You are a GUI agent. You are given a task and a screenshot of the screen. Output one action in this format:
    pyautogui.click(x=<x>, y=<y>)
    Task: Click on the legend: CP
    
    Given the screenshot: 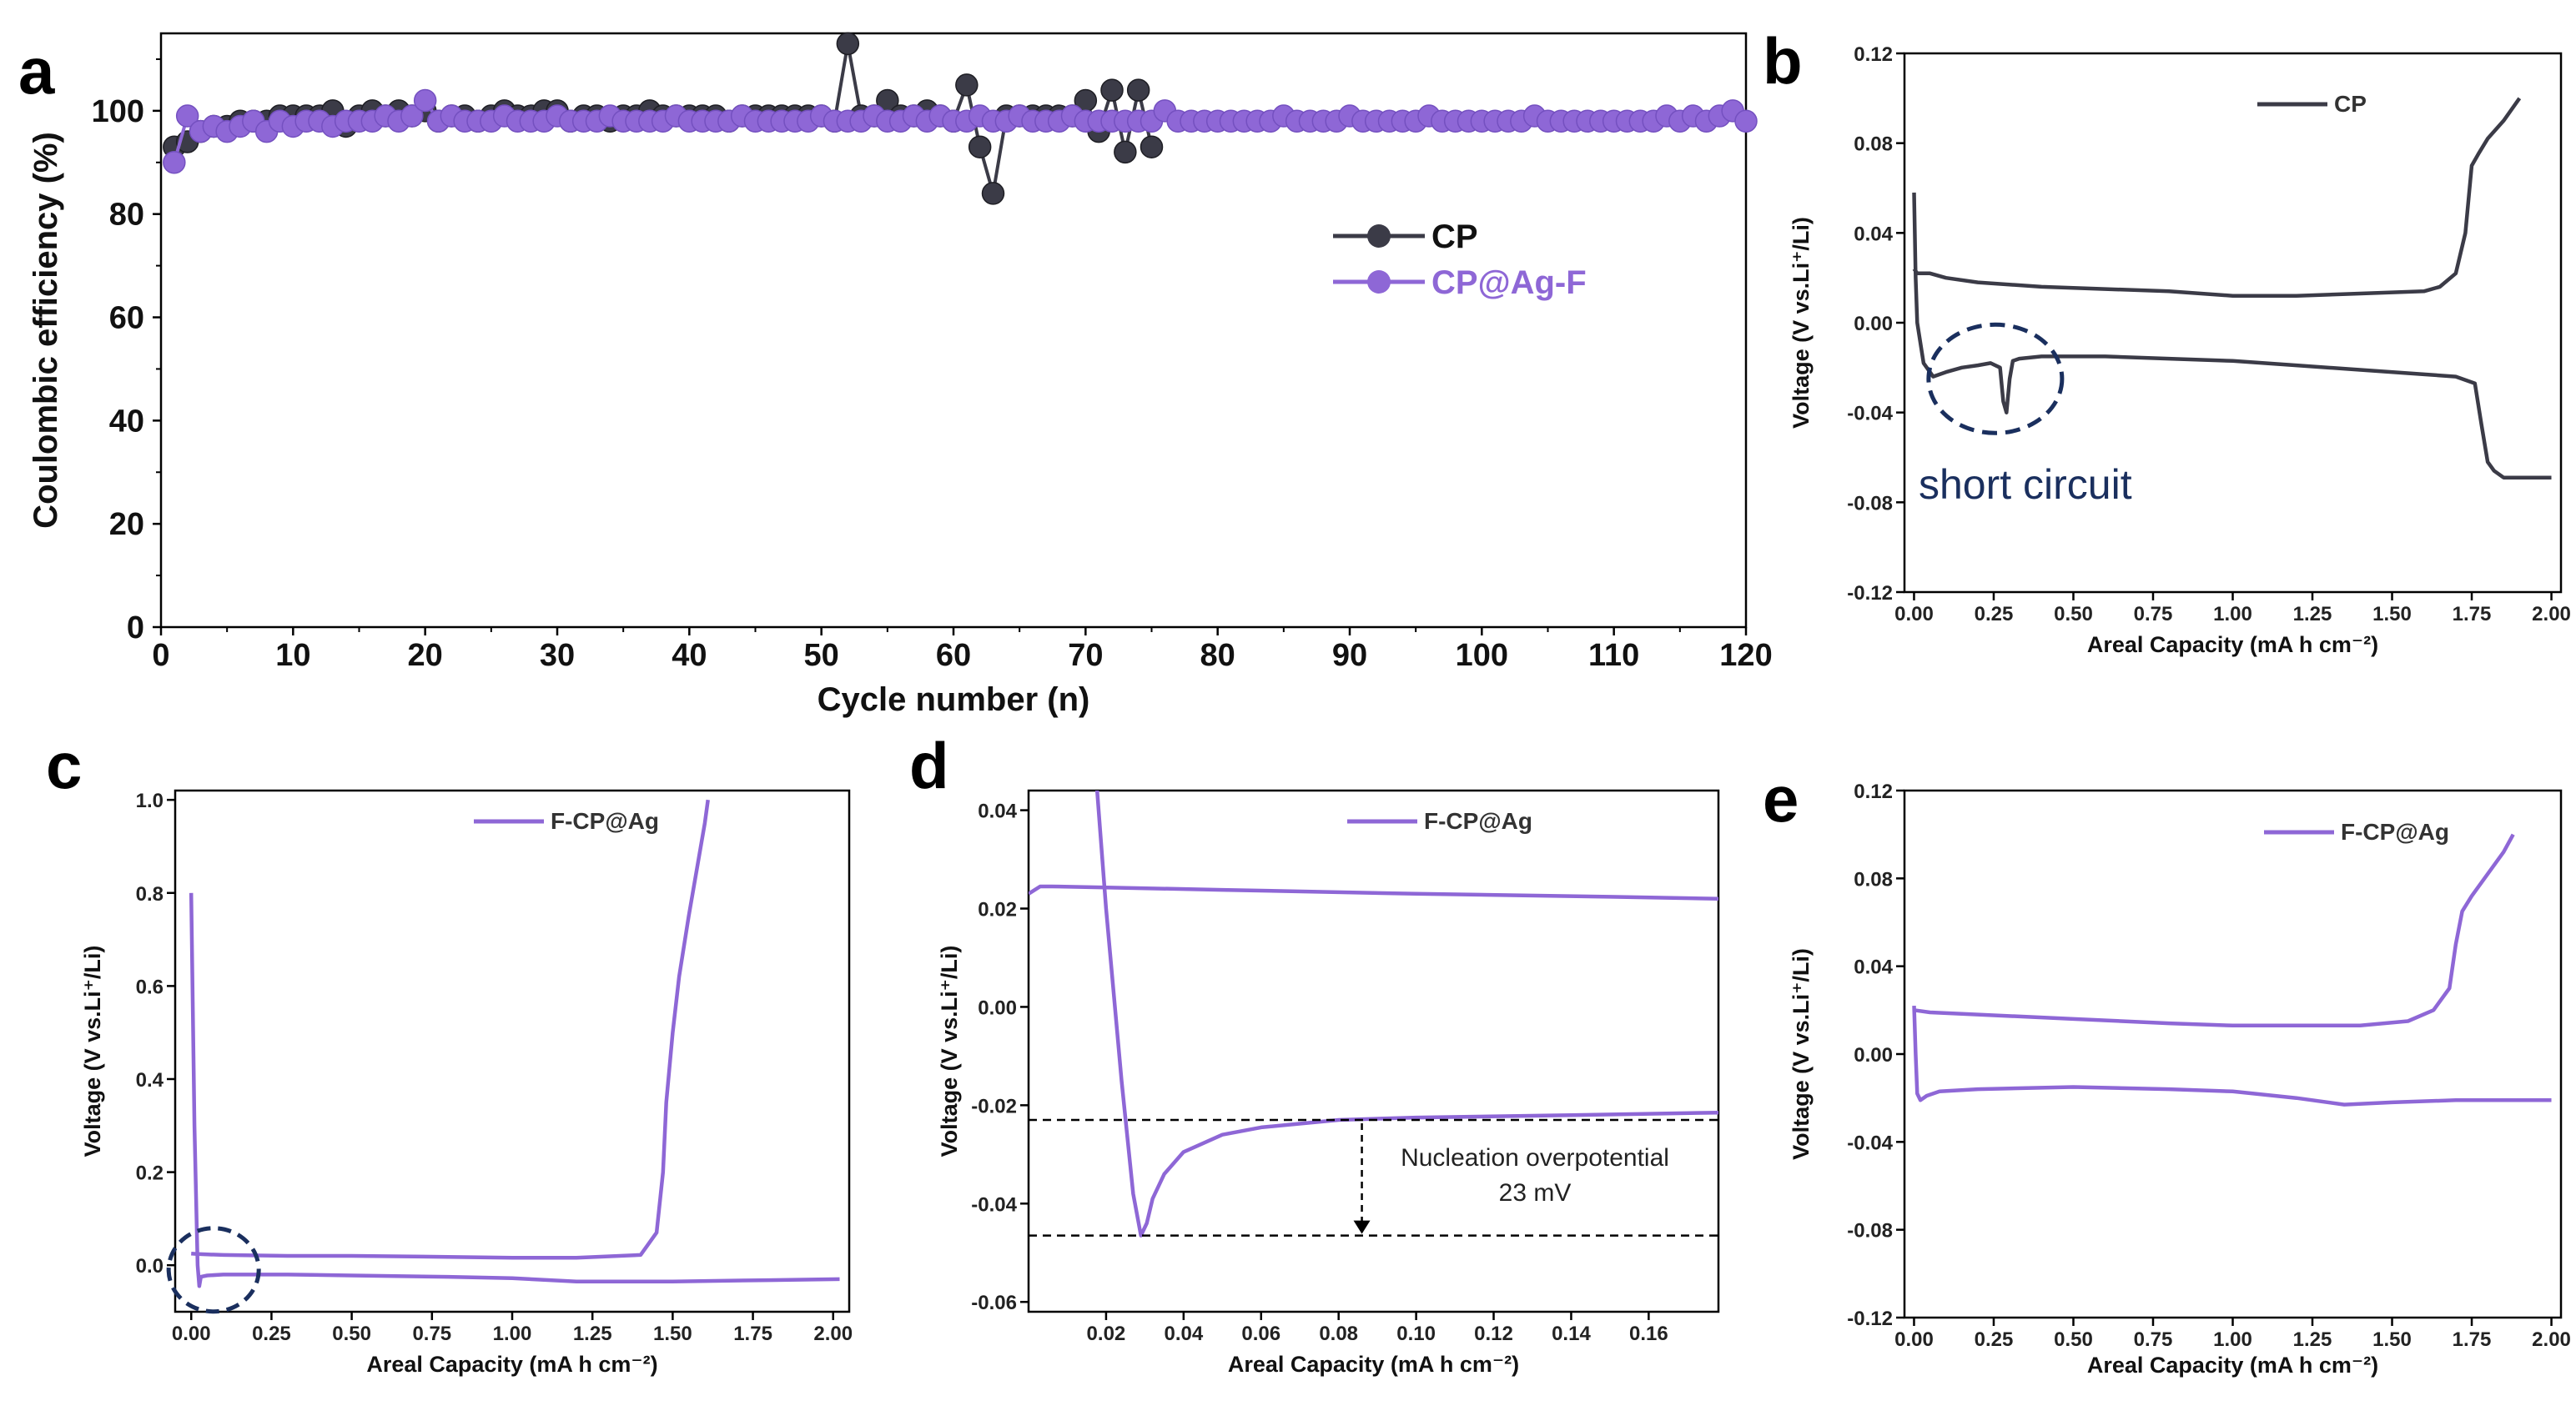 What is the action you would take?
    pyautogui.click(x=2312, y=104)
    